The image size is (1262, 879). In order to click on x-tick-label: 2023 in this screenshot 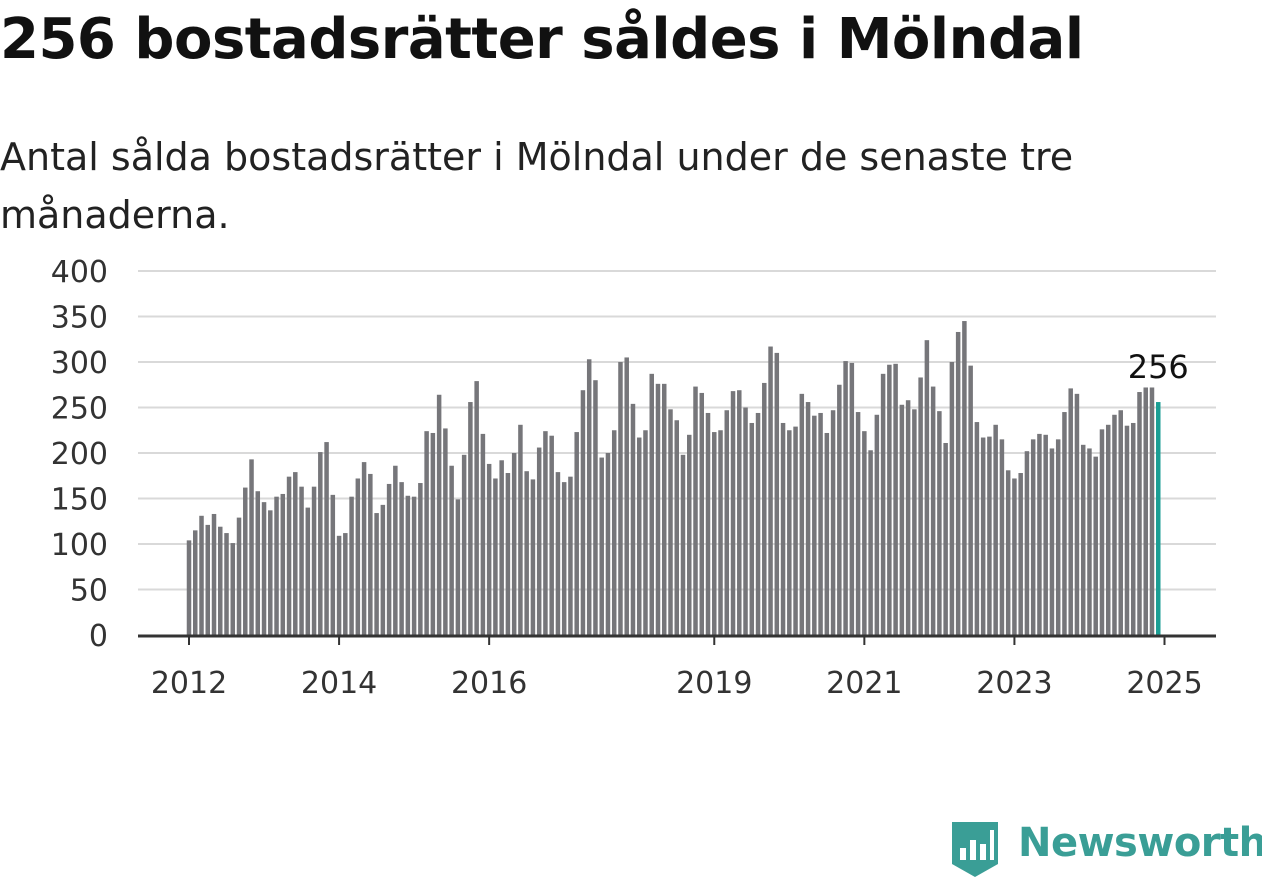, I will do `click(1014, 683)`.